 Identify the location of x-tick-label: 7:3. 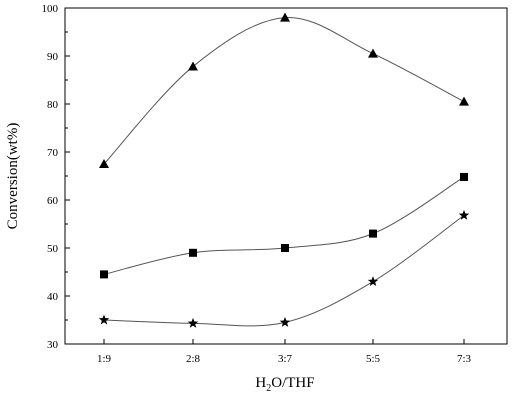
(464, 359).